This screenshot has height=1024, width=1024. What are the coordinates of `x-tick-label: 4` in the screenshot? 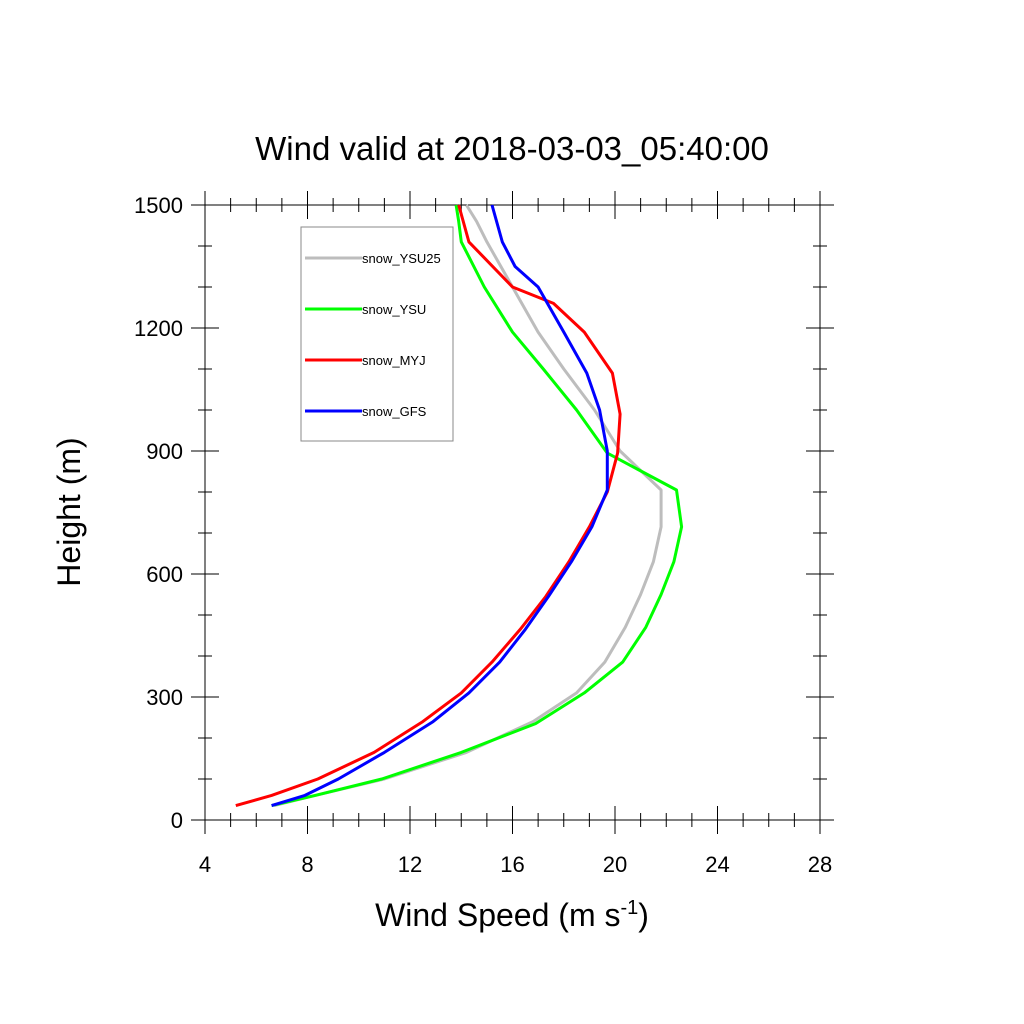 It's located at (205, 864).